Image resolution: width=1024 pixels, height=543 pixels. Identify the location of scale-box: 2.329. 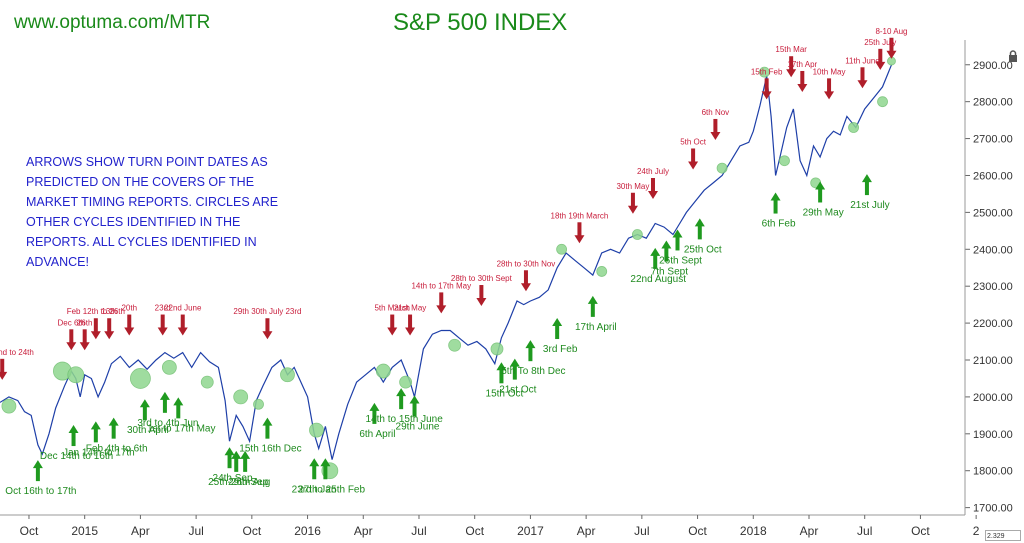
(1003, 535).